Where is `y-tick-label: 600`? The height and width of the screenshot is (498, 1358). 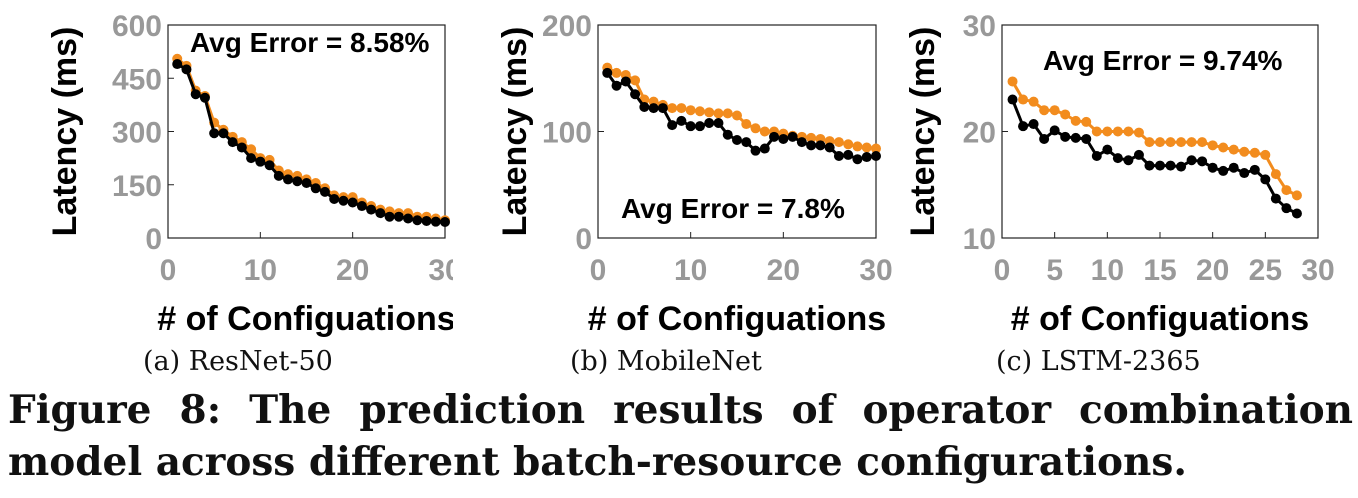
y-tick-label: 600 is located at coordinates (137, 26).